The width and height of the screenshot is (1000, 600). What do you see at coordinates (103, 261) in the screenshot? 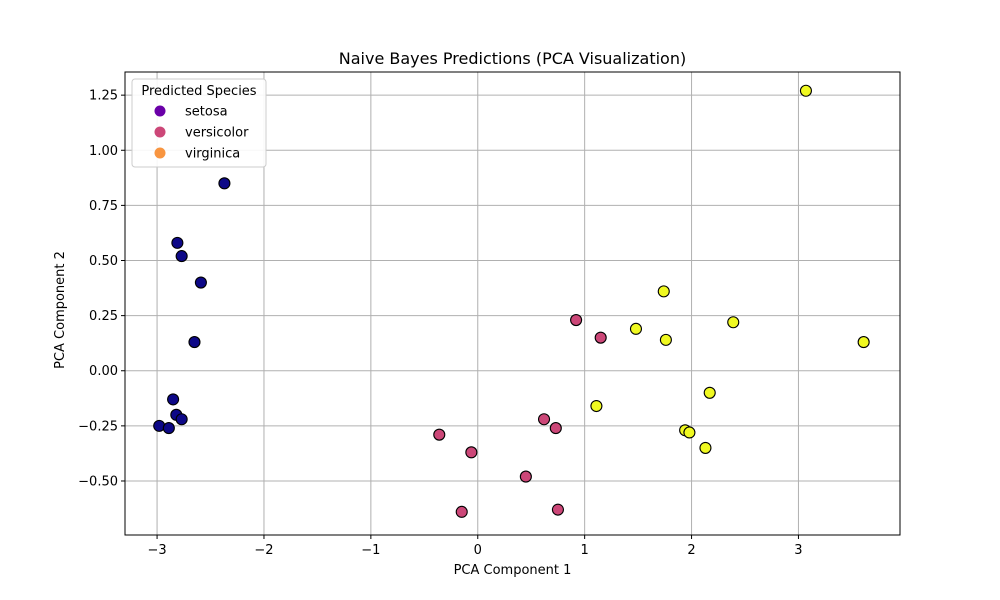
I see `y-tick-label: 0.50` at bounding box center [103, 261].